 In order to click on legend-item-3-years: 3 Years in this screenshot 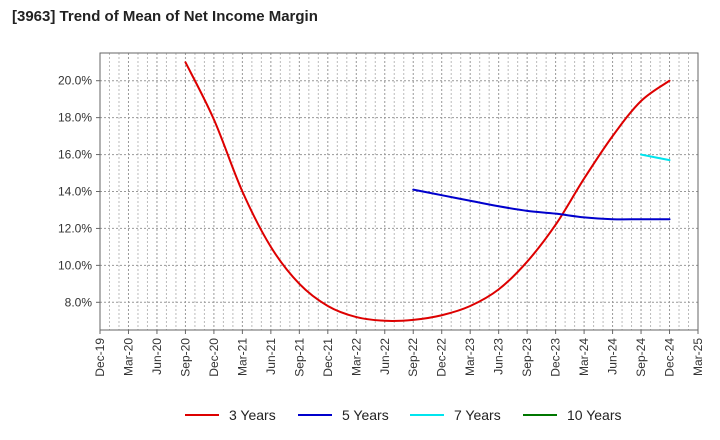, I will do `click(230, 415)`.